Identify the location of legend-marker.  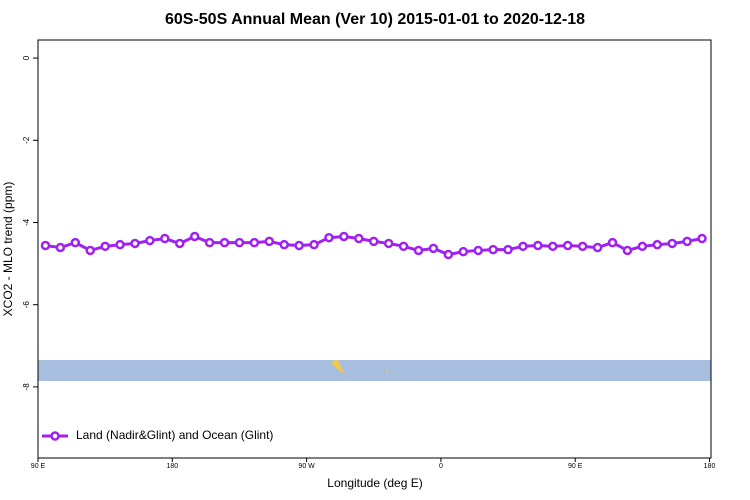
(55, 436).